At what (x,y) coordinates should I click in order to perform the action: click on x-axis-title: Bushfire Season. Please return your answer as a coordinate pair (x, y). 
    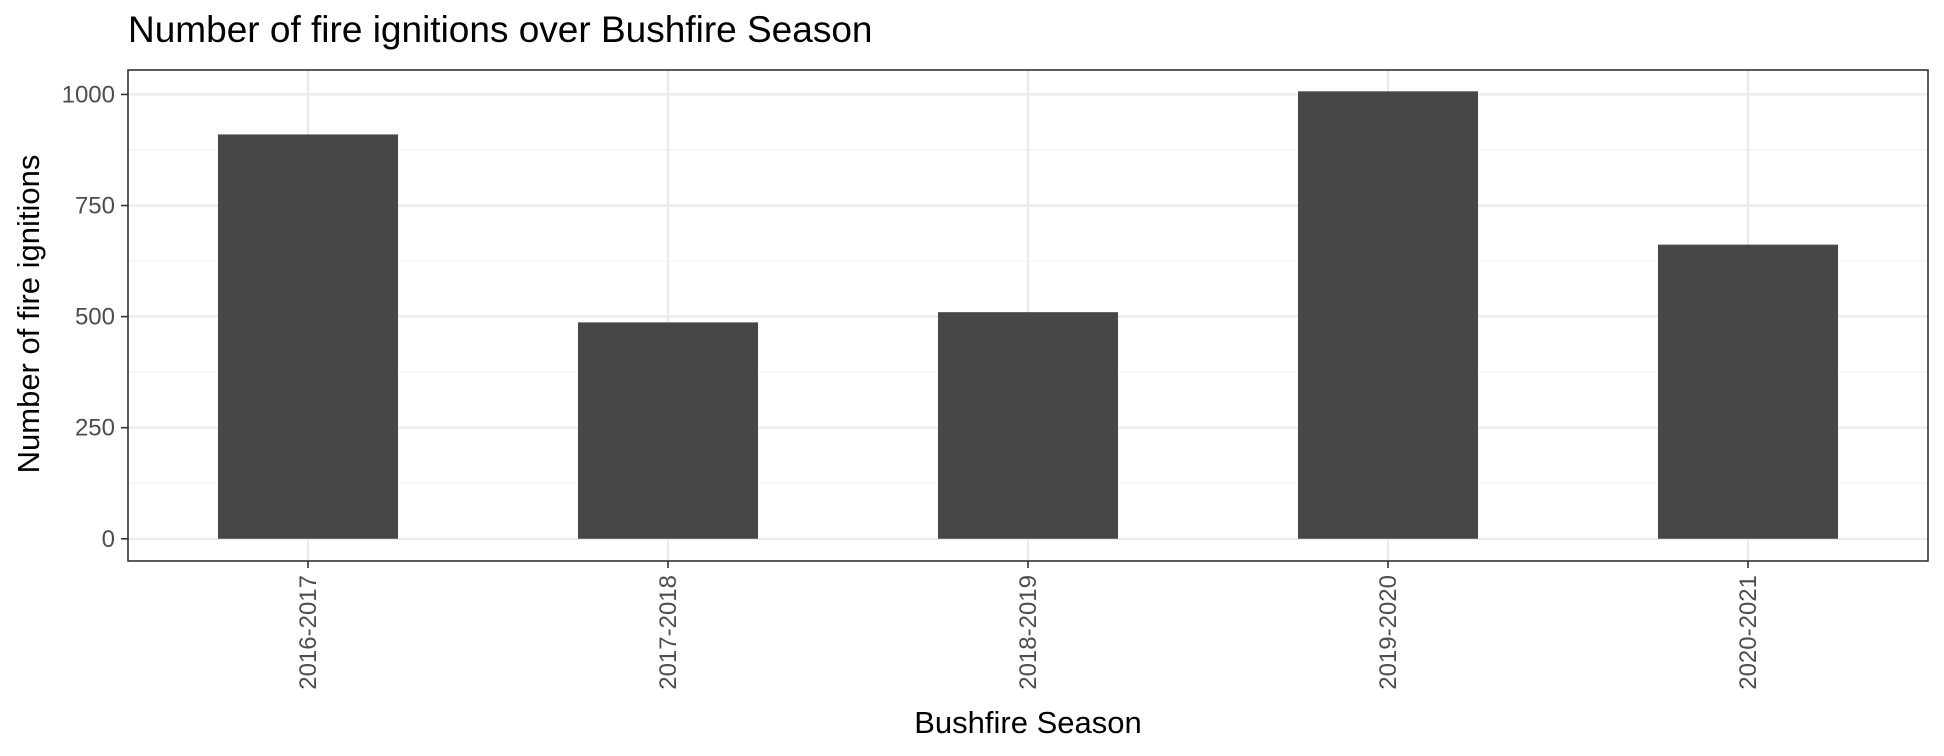
    Looking at the image, I should click on (1027, 722).